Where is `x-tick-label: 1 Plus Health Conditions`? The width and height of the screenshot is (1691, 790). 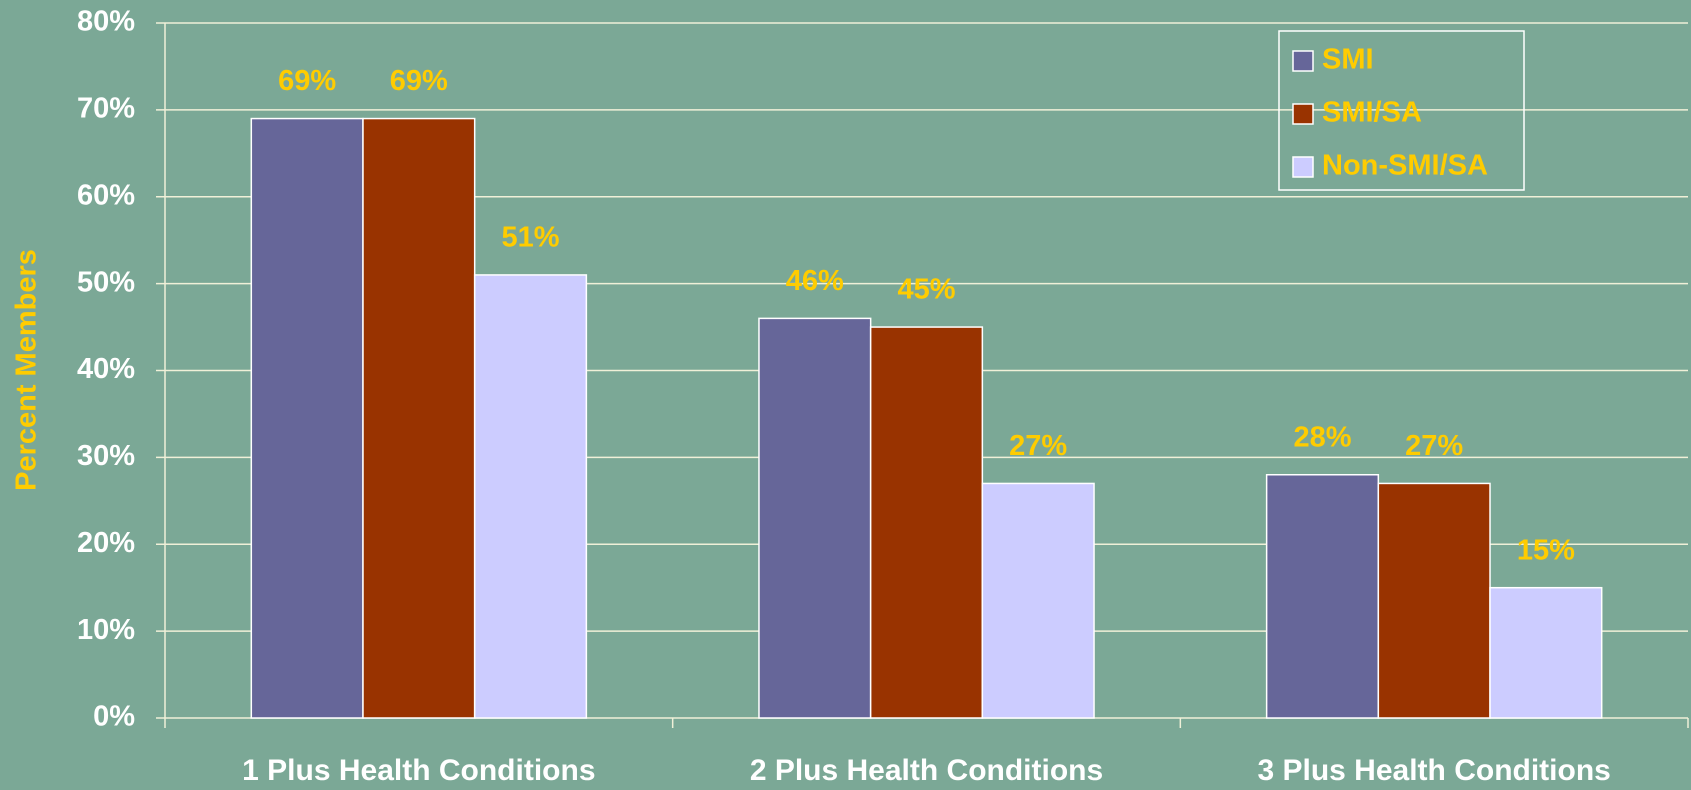 x-tick-label: 1 Plus Health Conditions is located at coordinates (418, 770).